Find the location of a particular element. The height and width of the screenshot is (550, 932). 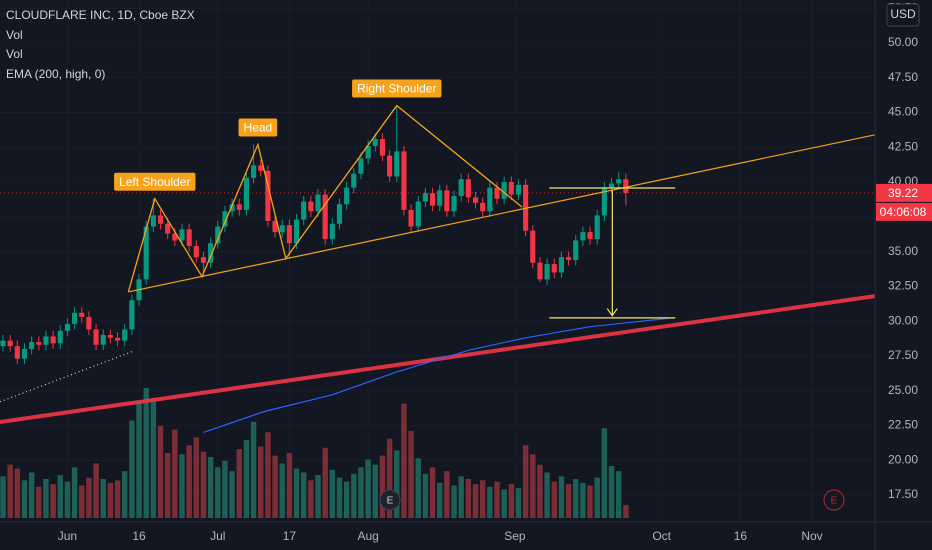

x-tick-label: Jun is located at coordinates (67, 536).